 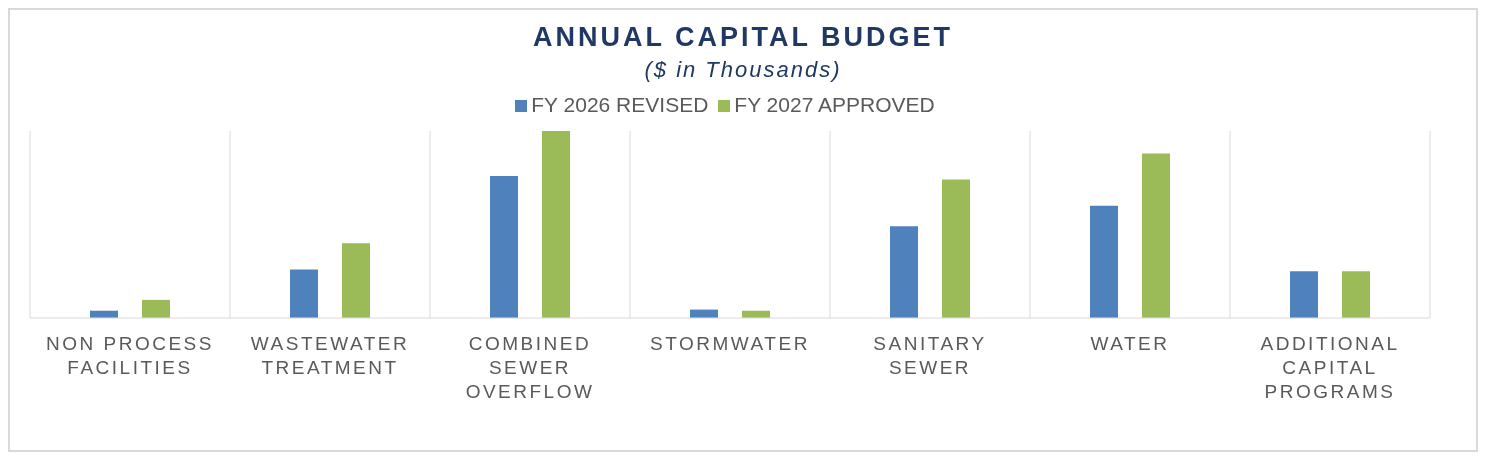 What do you see at coordinates (530, 367) in the screenshot?
I see `x-tick-label: COMBINED SEWER OVERFLOW` at bounding box center [530, 367].